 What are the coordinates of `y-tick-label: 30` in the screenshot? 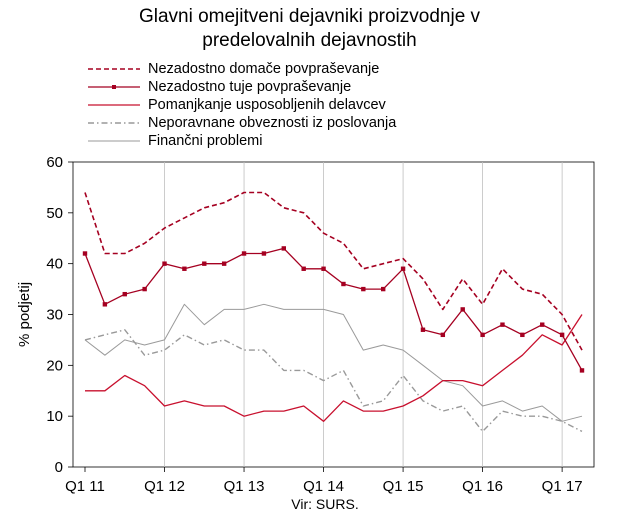 It's located at (54, 315).